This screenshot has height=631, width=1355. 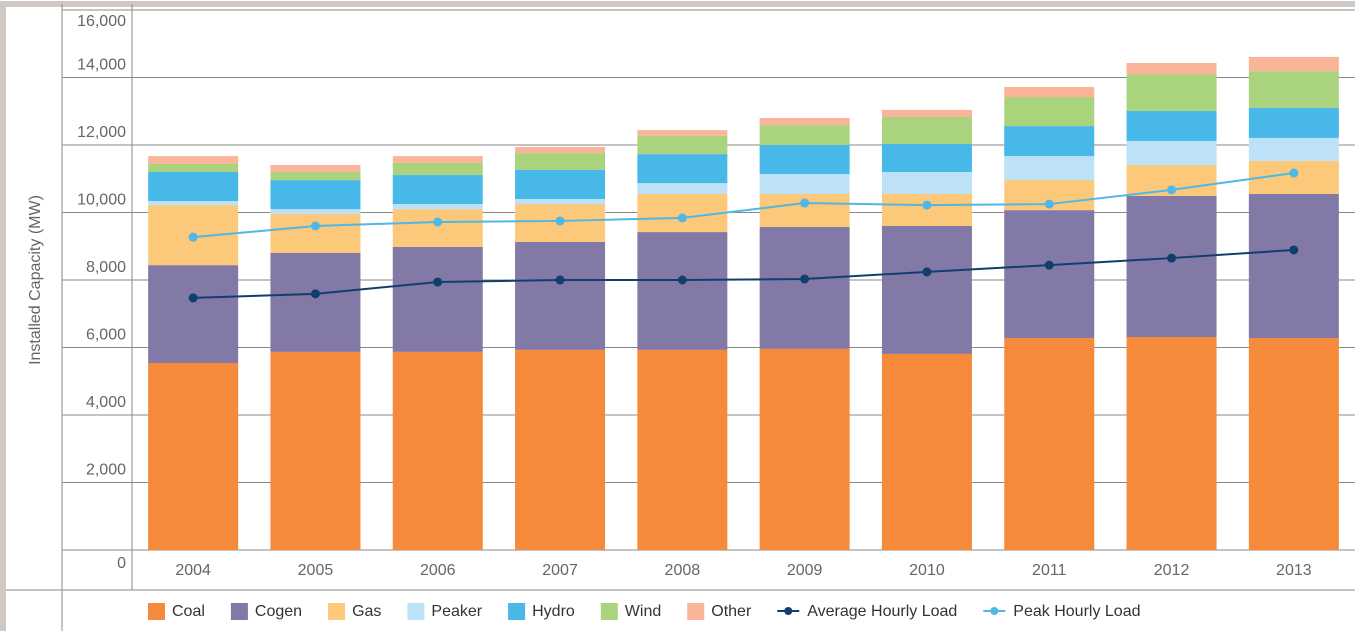 I want to click on legend-label: Peaker, so click(x=456, y=611).